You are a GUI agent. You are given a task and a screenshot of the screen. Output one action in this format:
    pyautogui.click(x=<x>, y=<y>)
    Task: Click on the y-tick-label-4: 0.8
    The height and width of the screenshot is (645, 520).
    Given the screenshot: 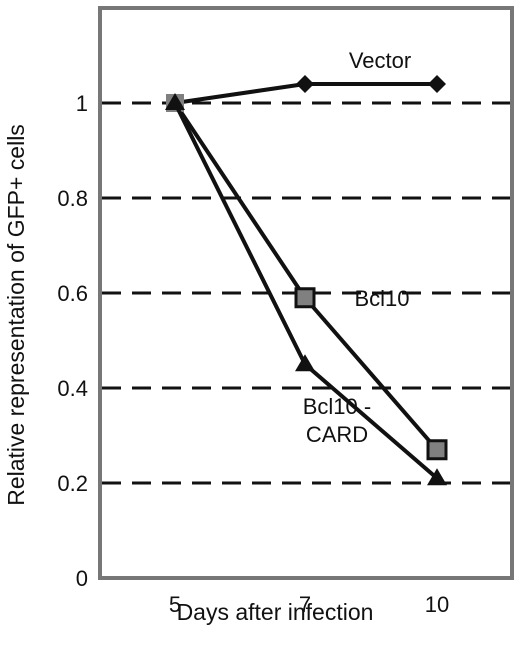 What is the action you would take?
    pyautogui.click(x=72, y=198)
    